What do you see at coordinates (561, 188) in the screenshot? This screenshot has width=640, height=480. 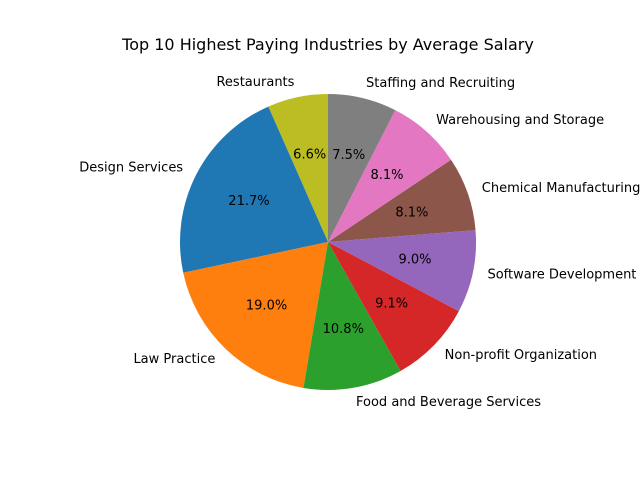 I see `slice-label: Chemical Manufacturing` at bounding box center [561, 188].